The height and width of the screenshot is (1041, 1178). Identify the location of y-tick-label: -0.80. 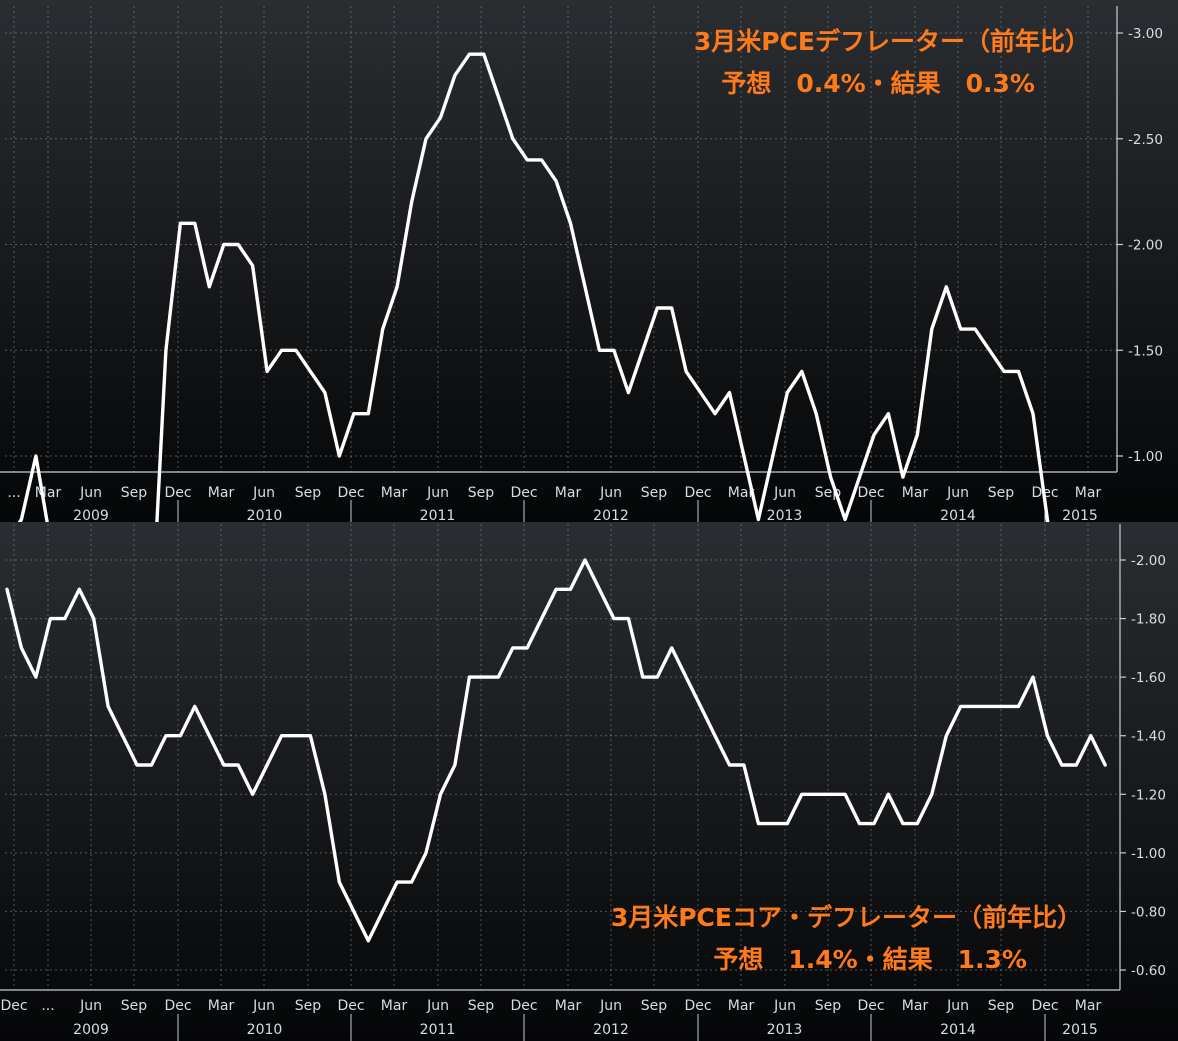
(1148, 912).